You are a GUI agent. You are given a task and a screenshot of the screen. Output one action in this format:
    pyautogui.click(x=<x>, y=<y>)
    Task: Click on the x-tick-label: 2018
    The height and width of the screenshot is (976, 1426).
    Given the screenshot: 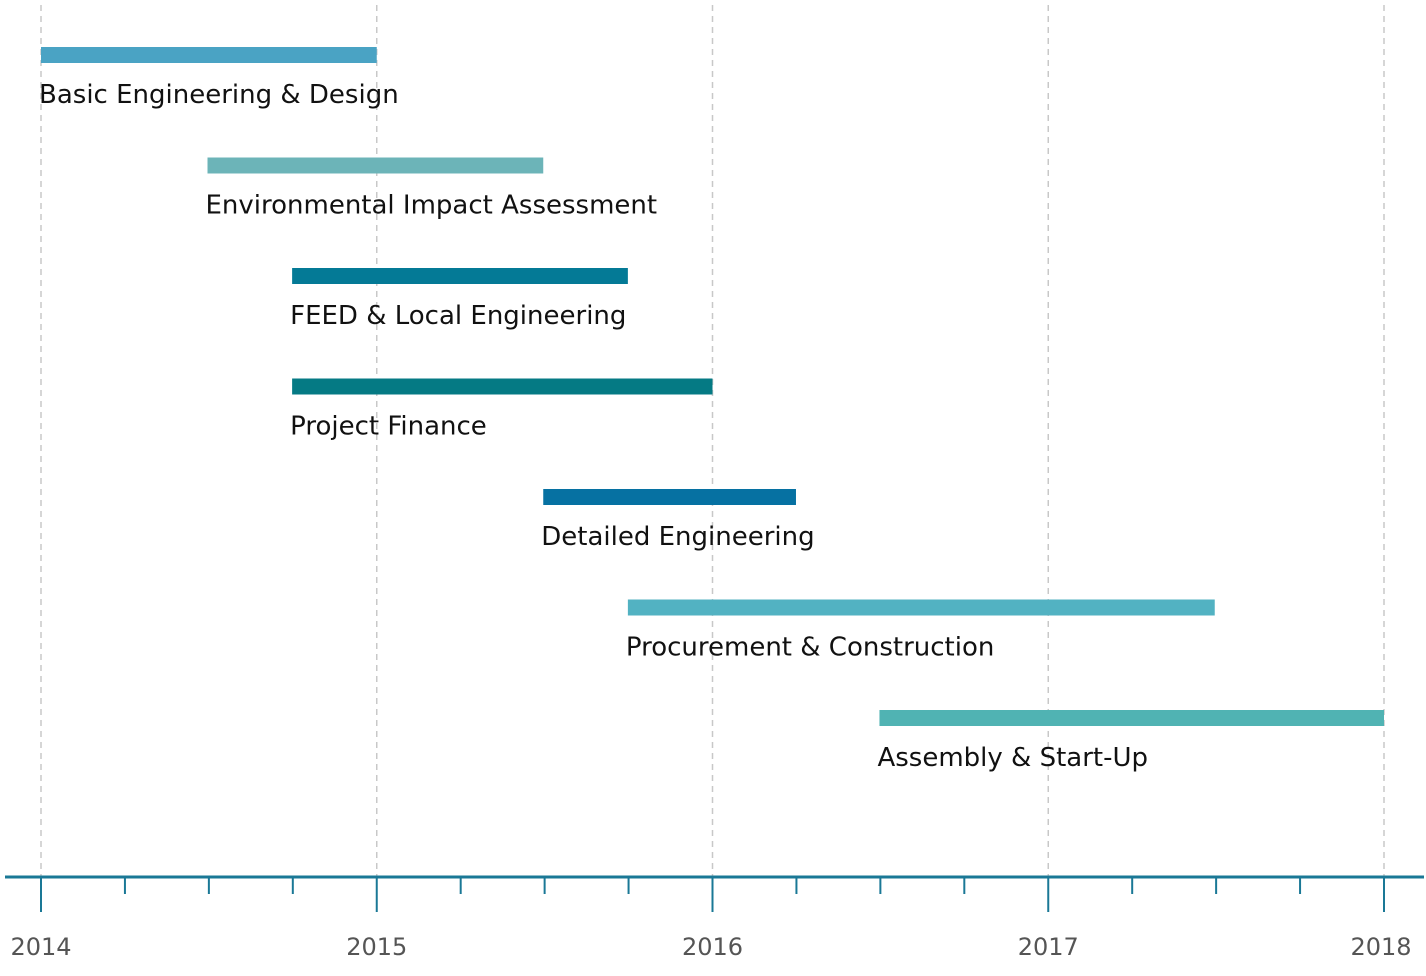 What is the action you would take?
    pyautogui.click(x=1380, y=947)
    